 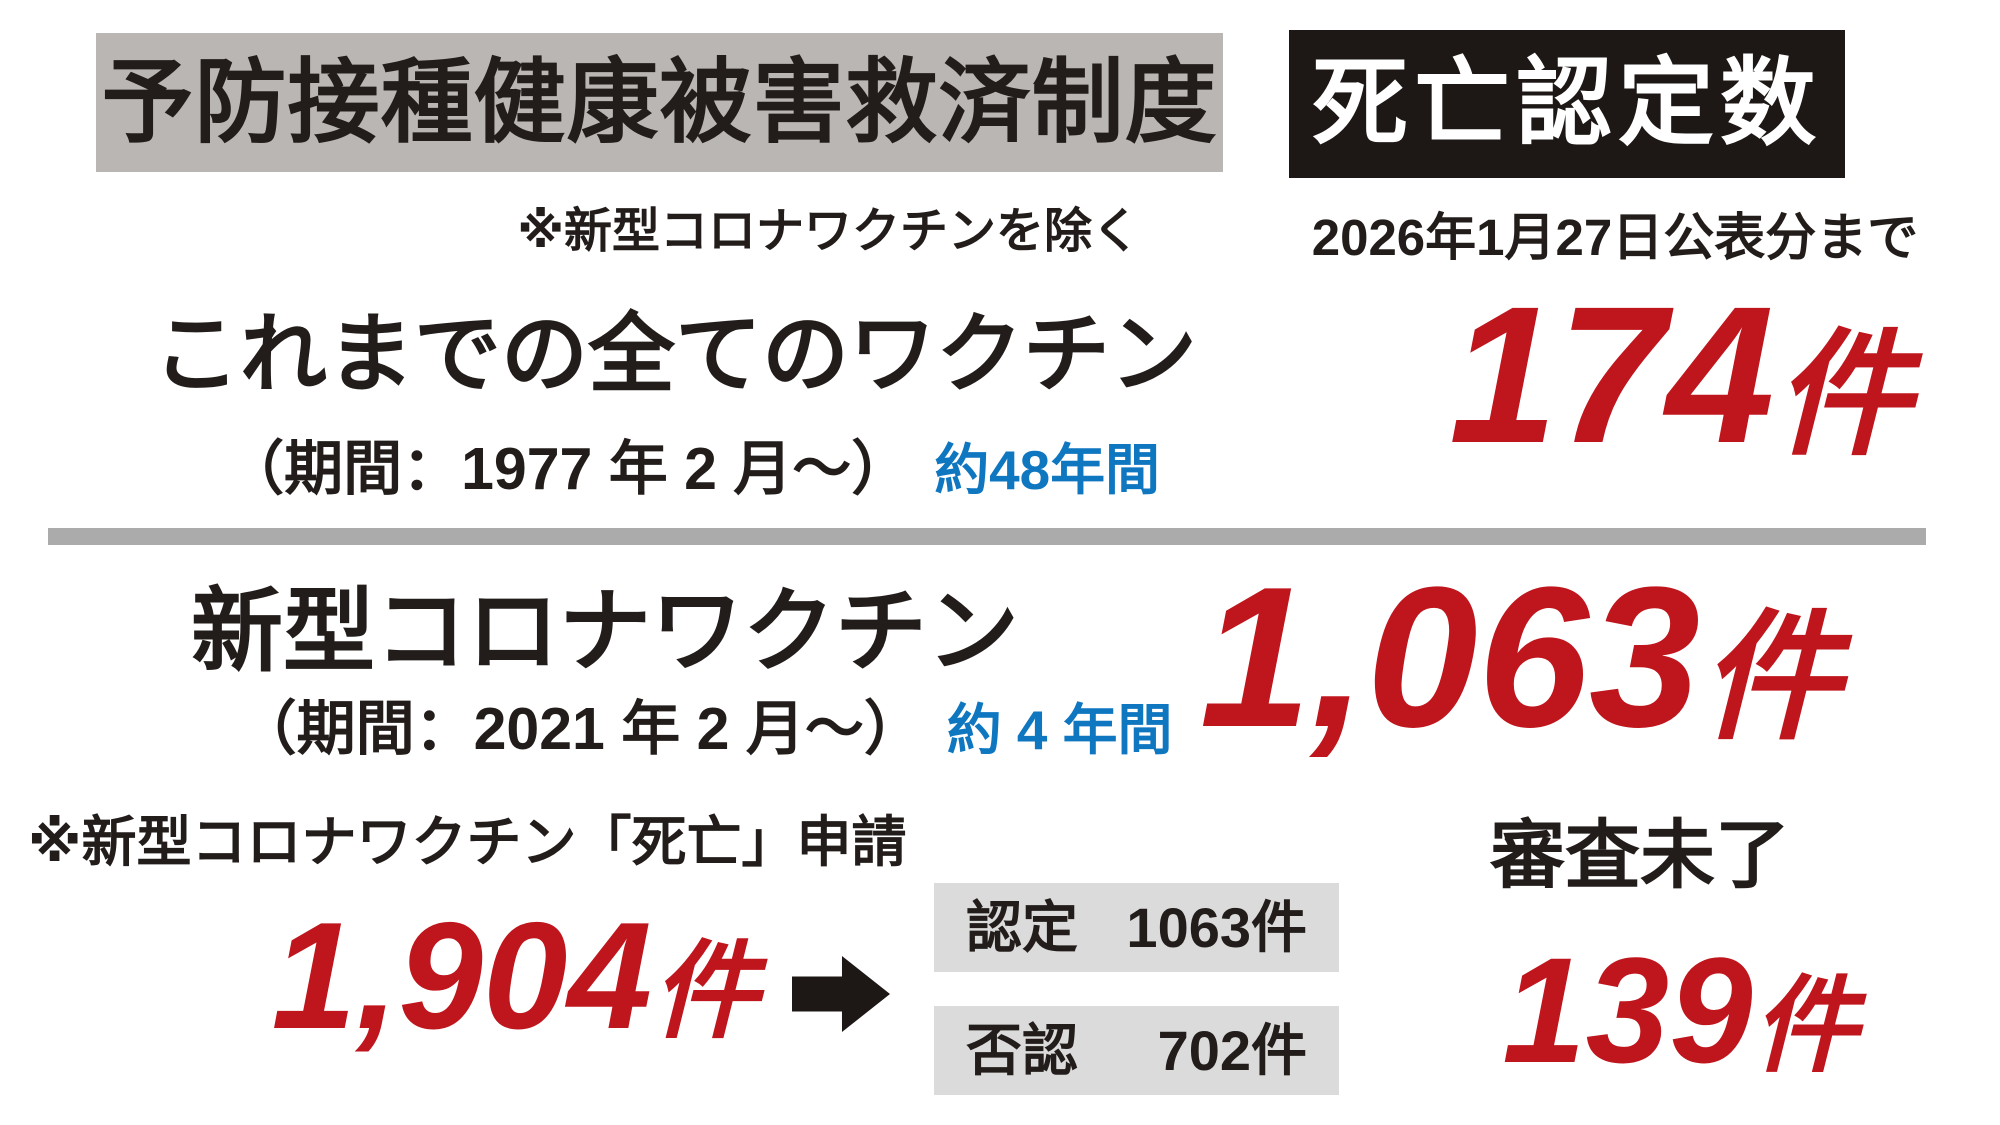 I want to click on death-certified-badge-label: 死亡認定数, so click(x=1567, y=103).